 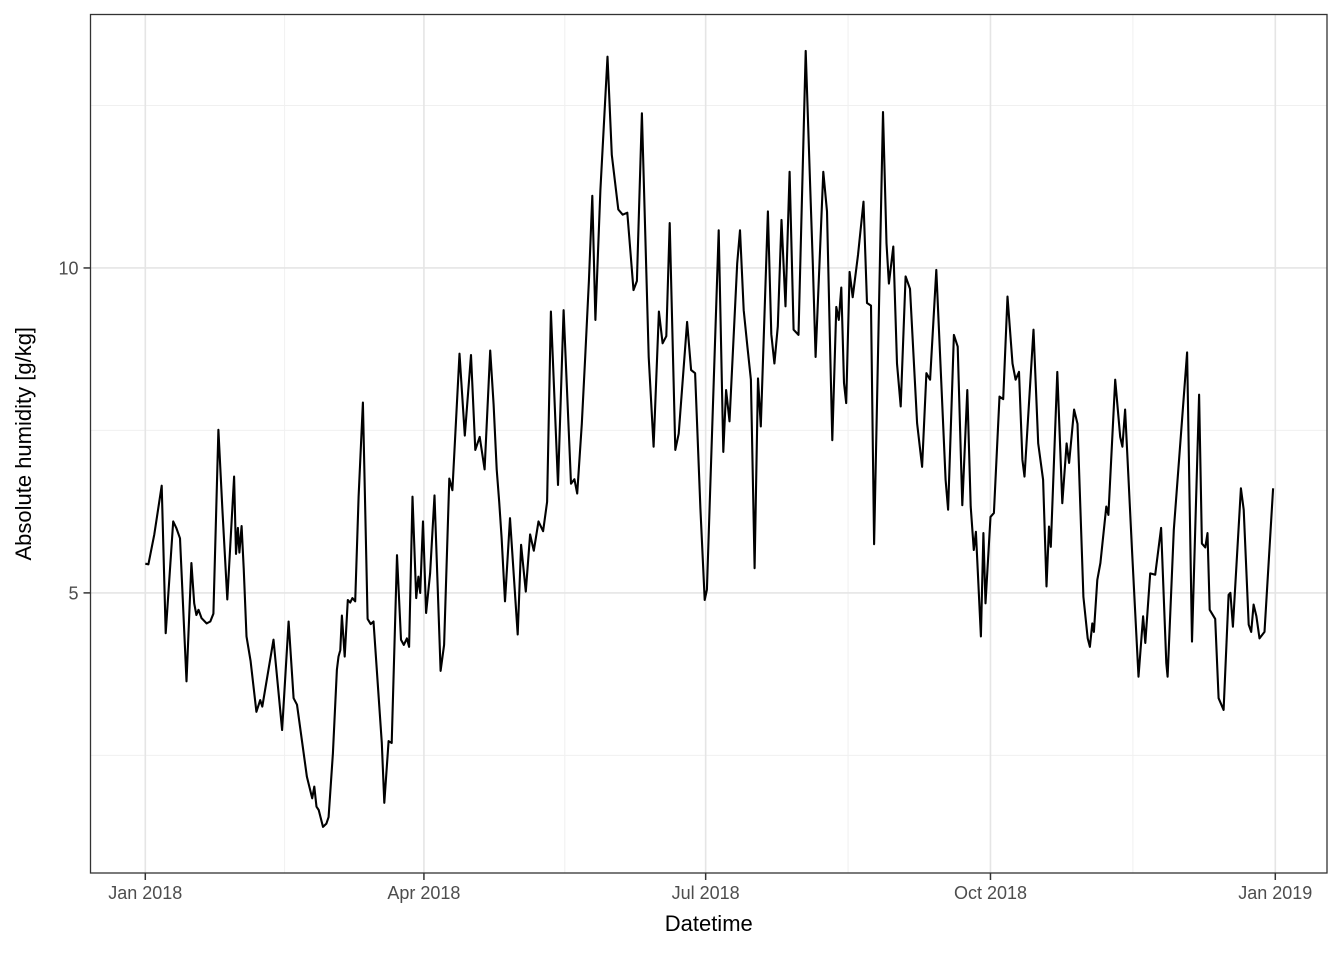 What do you see at coordinates (145, 893) in the screenshot?
I see `x-tick-label: Jan 2018` at bounding box center [145, 893].